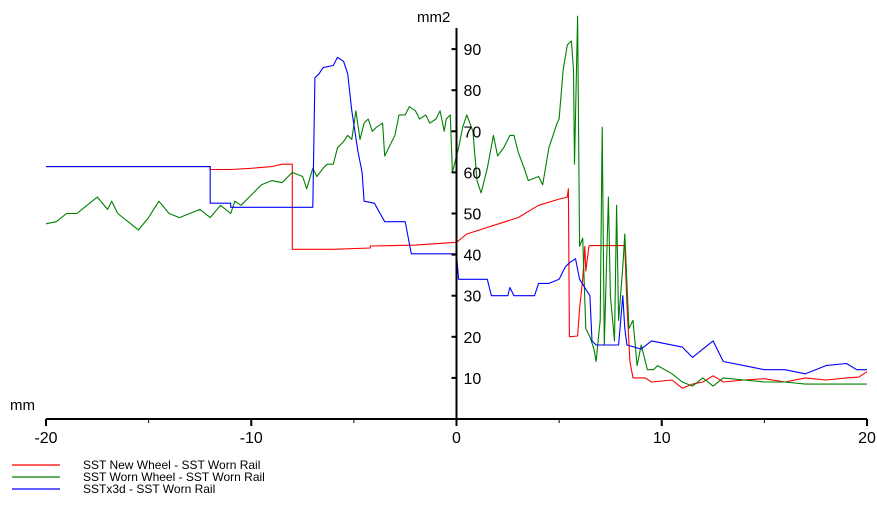 Image resolution: width=877 pixels, height=506 pixels. I want to click on y-tick-label: 80, so click(473, 91).